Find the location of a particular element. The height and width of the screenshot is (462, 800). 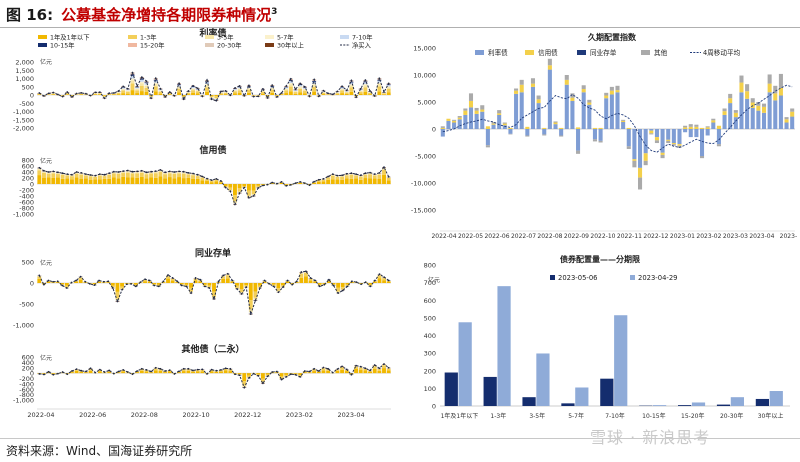

ytick-3-0: 600 is located at coordinates (28, 358).